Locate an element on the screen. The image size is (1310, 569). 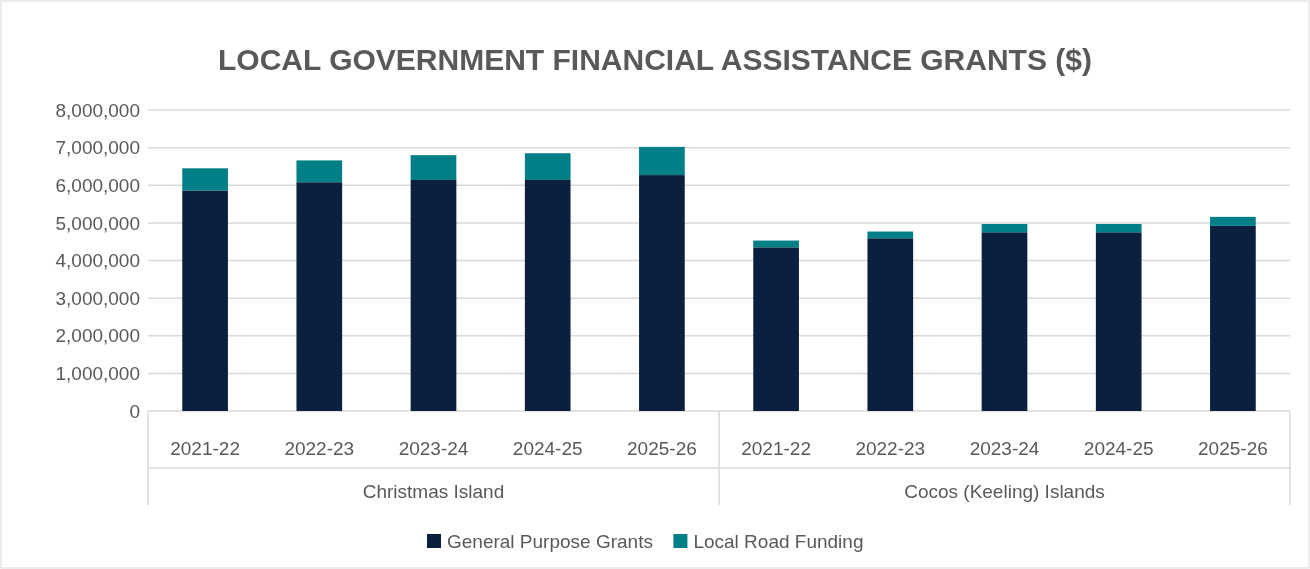
y-tick-label: 2,000,000 is located at coordinates (97, 336).